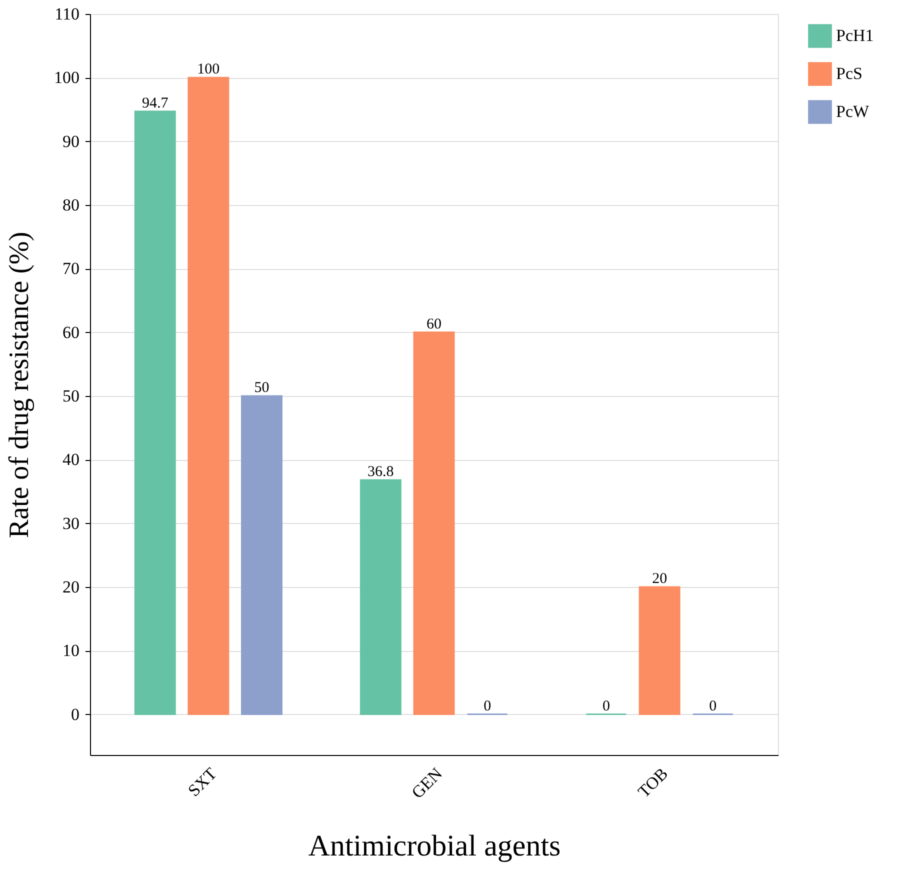  Describe the element at coordinates (855, 35) in the screenshot. I see `legend-label: PcH1` at that location.